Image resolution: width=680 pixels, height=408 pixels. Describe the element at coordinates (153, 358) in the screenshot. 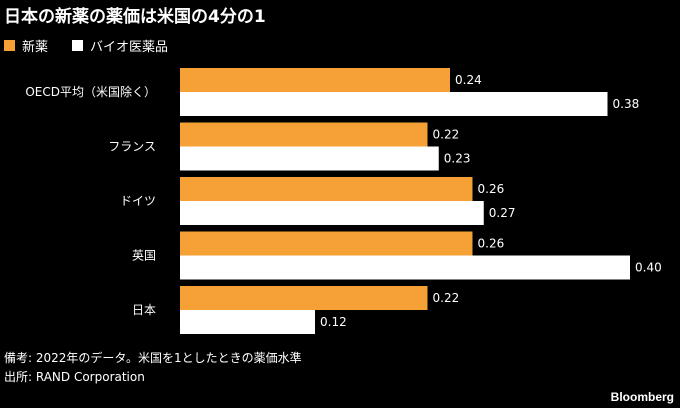

I see `footer-note: 備考: 2022年のデータ。米国を1としたときの薬価水準` at that location.